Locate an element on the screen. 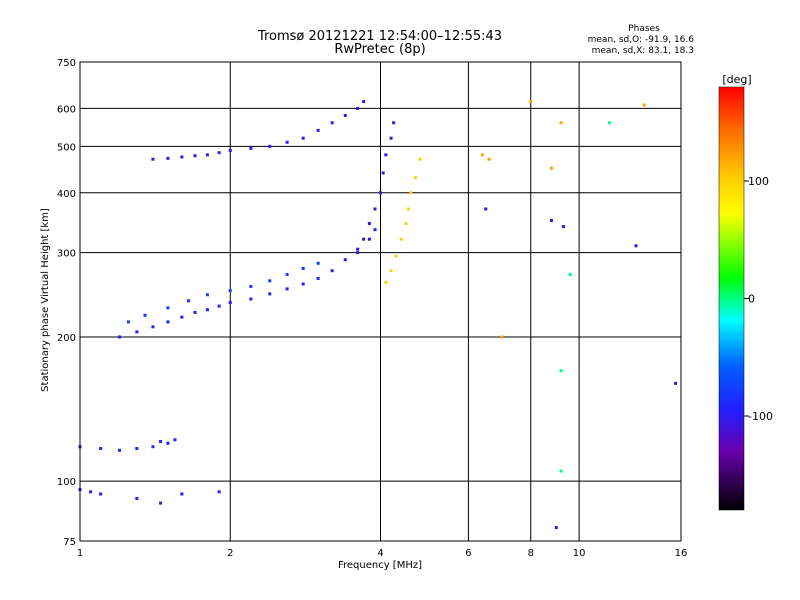 Image resolution: width=800 pixels, height=600 pixels. colorbar-ticks: 100 0 -100 is located at coordinates (758, 299).